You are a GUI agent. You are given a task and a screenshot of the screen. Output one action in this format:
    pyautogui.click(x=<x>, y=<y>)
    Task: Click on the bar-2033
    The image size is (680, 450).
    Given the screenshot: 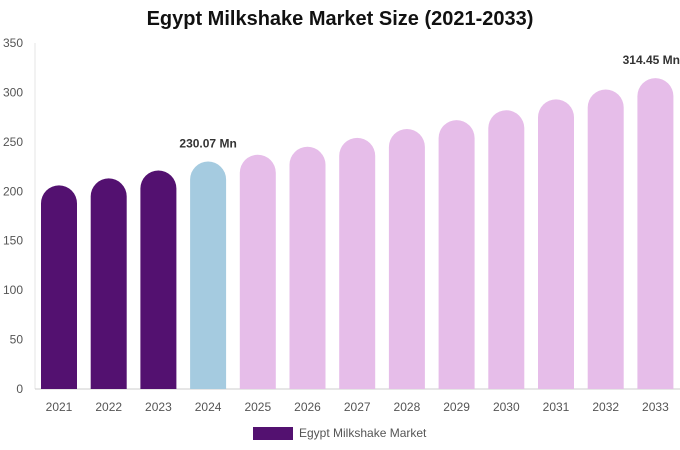 What is the action you would take?
    pyautogui.click(x=655, y=234)
    